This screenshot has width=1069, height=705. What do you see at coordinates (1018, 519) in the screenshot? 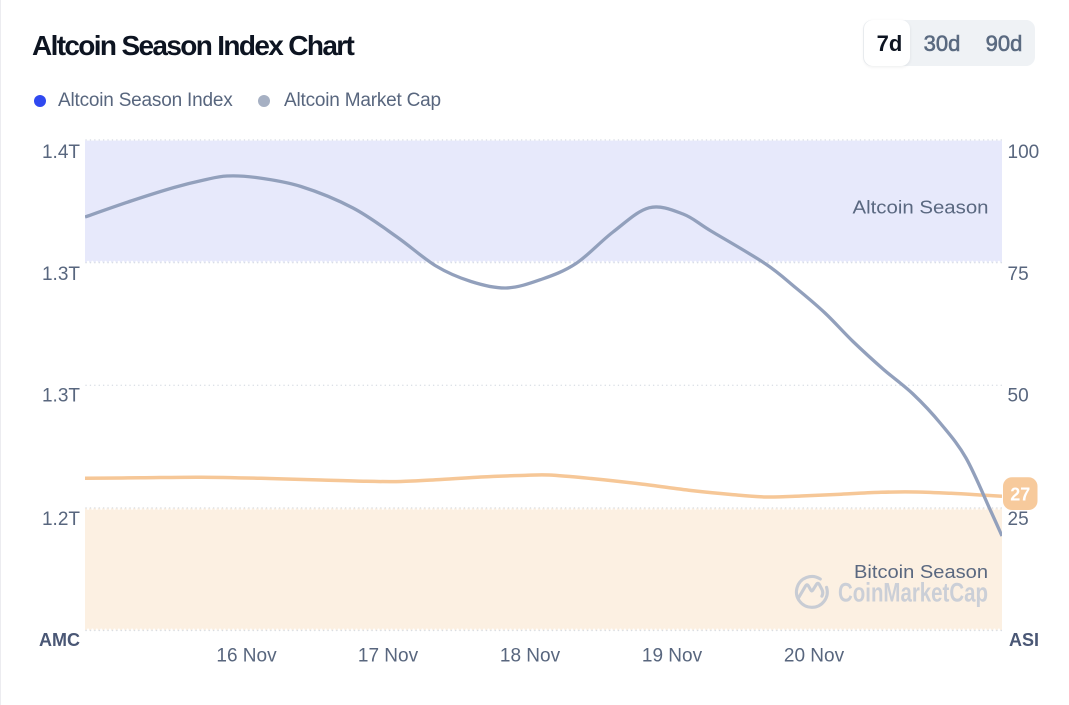
I see `svg-text: 25` at bounding box center [1018, 519].